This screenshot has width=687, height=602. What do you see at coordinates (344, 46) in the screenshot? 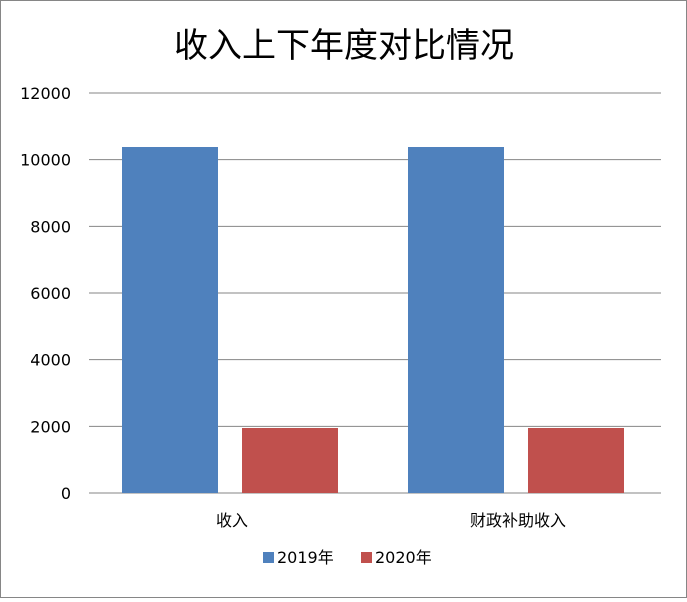
I see `chart-title: 收入上下年度对比情况` at bounding box center [344, 46].